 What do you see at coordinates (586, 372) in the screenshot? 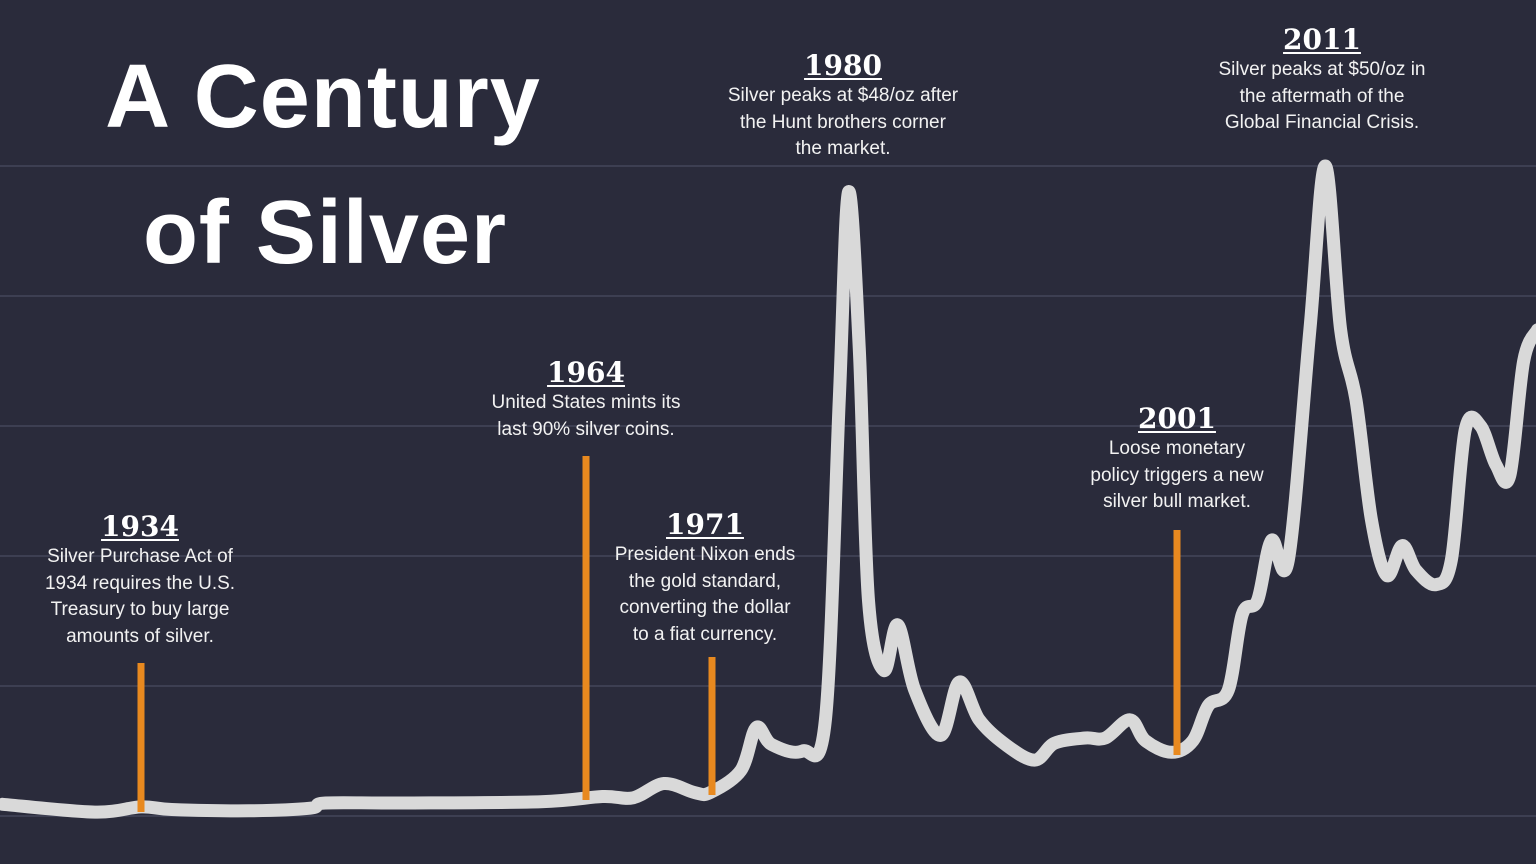
I see `annotation-year: 1964` at bounding box center [586, 372].